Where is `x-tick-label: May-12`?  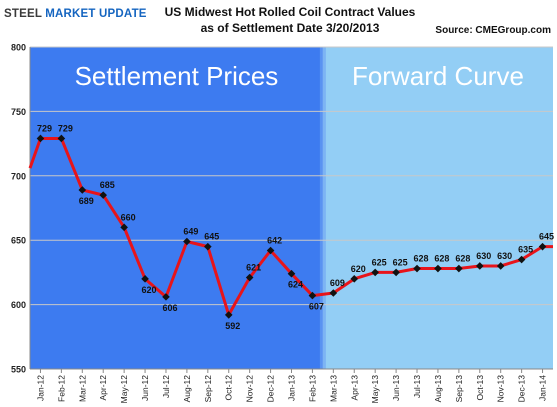 x-tick-label: May-12 is located at coordinates (124, 389).